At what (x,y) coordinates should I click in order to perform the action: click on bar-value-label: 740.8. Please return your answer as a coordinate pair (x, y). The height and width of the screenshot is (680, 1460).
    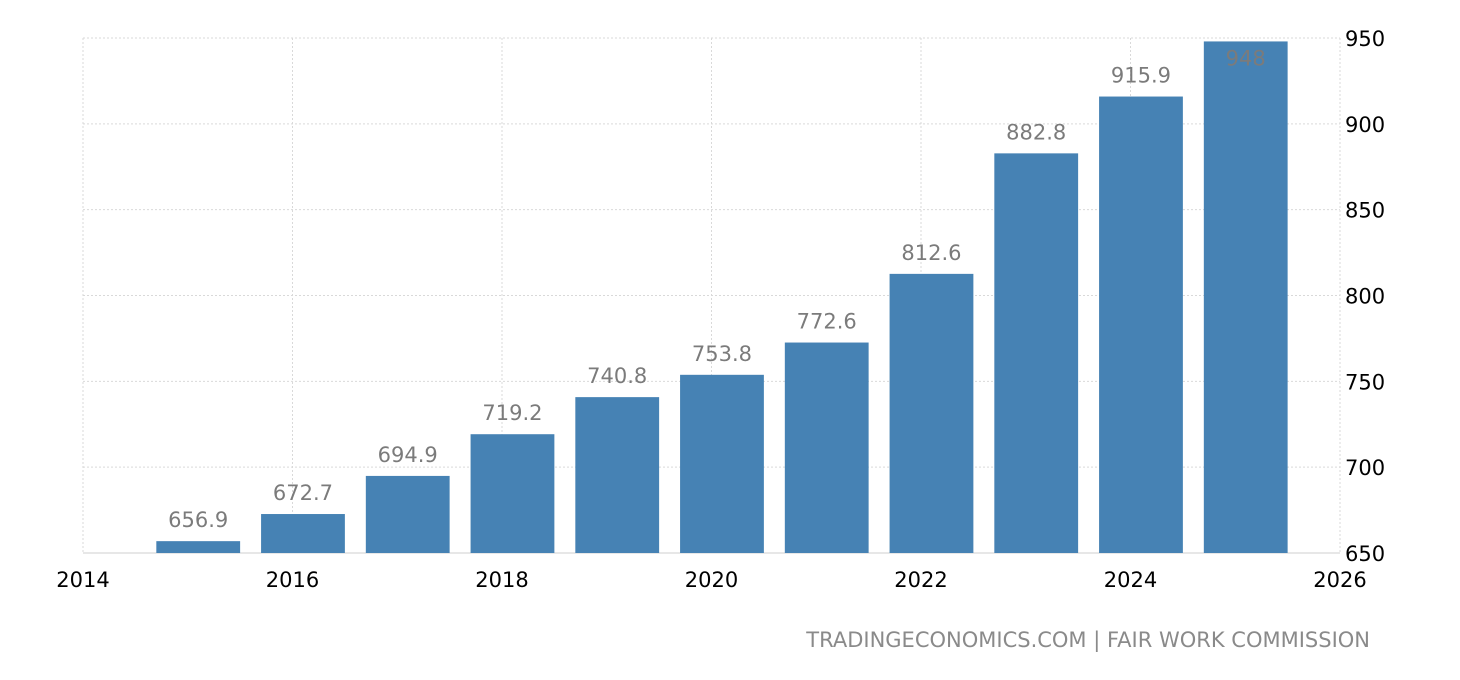
    Looking at the image, I should click on (617, 376).